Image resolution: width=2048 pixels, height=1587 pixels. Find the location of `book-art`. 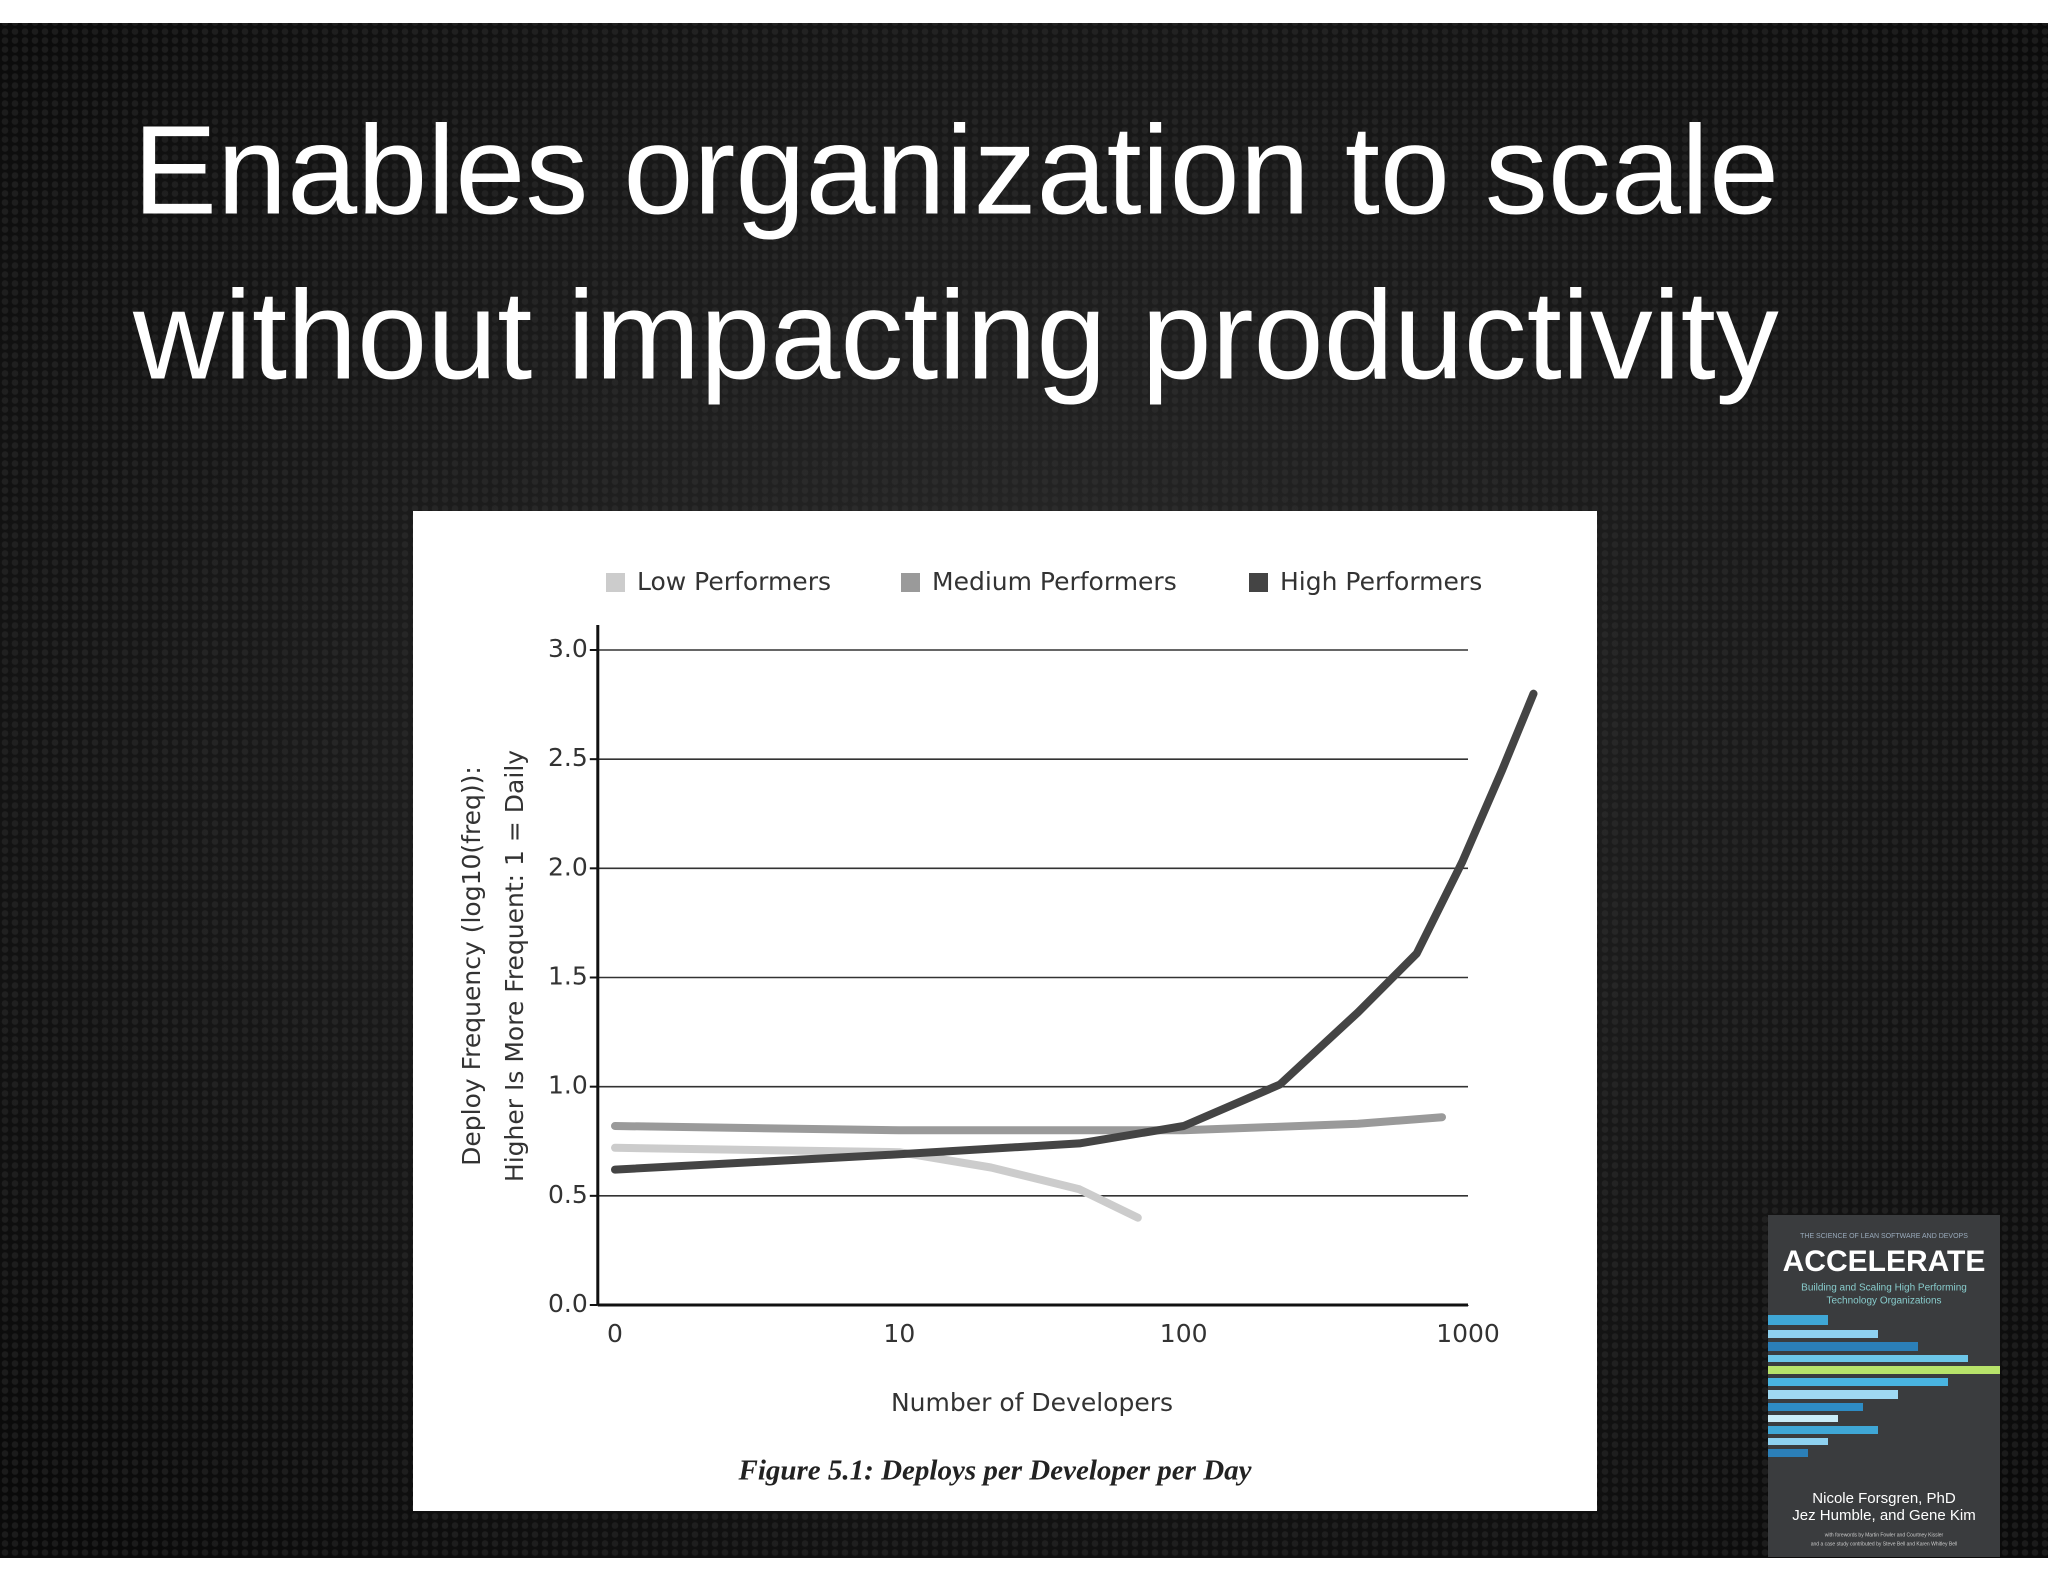

book-art is located at coordinates (1884, 1386).